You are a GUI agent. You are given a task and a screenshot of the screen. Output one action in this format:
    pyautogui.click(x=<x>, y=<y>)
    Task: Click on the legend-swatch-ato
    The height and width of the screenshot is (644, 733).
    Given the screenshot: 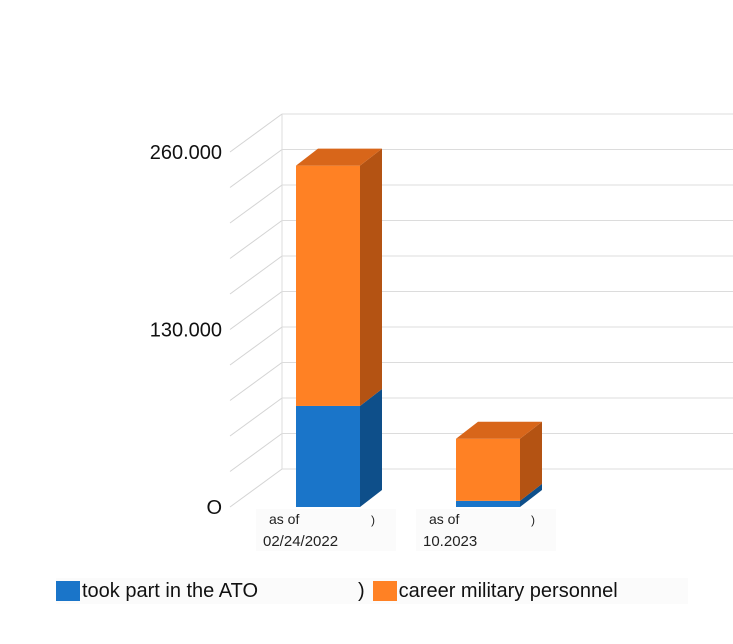 What is the action you would take?
    pyautogui.click(x=68, y=591)
    